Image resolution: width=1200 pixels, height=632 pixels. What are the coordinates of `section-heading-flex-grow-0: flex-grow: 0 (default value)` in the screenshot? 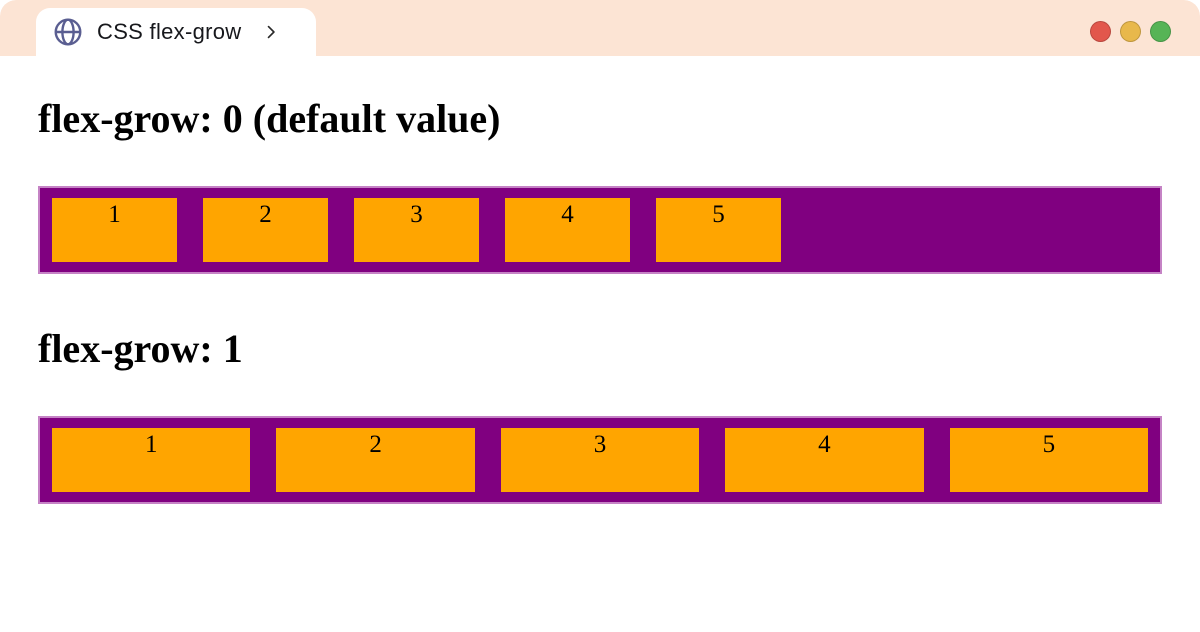 It's located at (269, 118).